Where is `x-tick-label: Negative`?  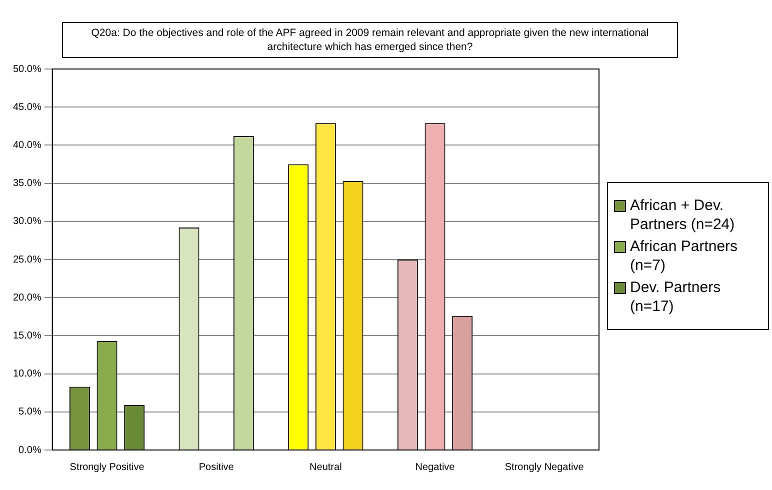
x-tick-label: Negative is located at coordinates (435, 467).